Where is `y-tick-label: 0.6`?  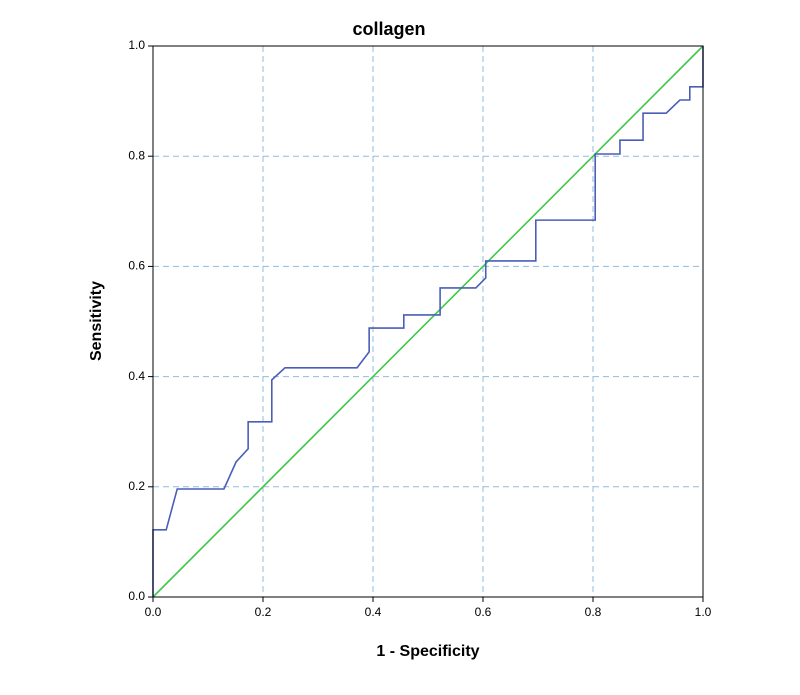 y-tick-label: 0.6 is located at coordinates (136, 266).